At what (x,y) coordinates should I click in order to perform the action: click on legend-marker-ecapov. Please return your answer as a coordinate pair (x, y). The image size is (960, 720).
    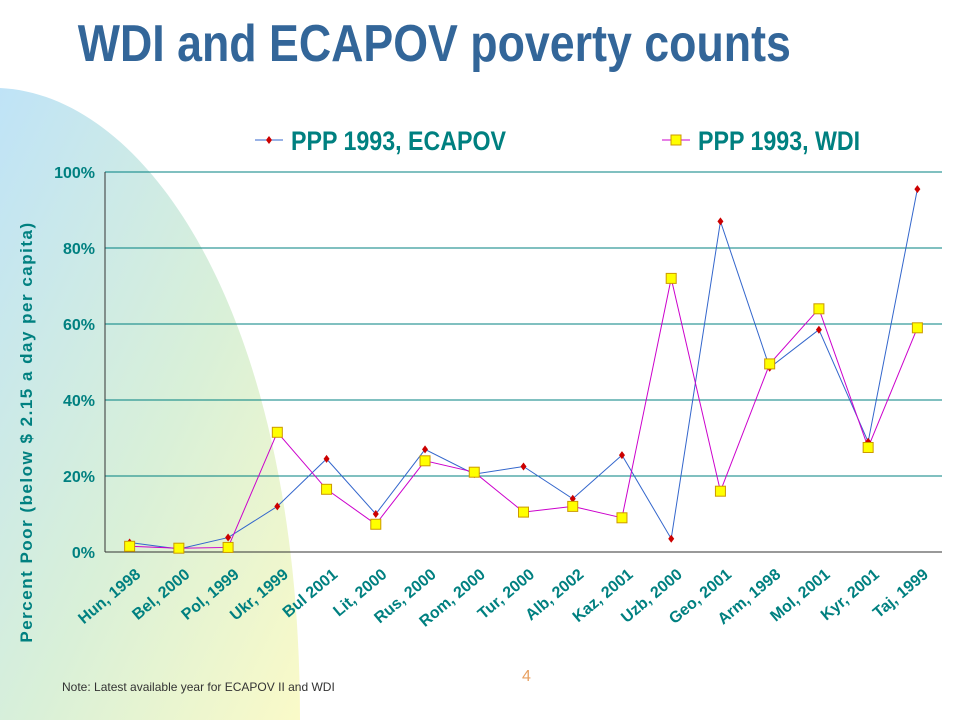
    Looking at the image, I should click on (269, 140).